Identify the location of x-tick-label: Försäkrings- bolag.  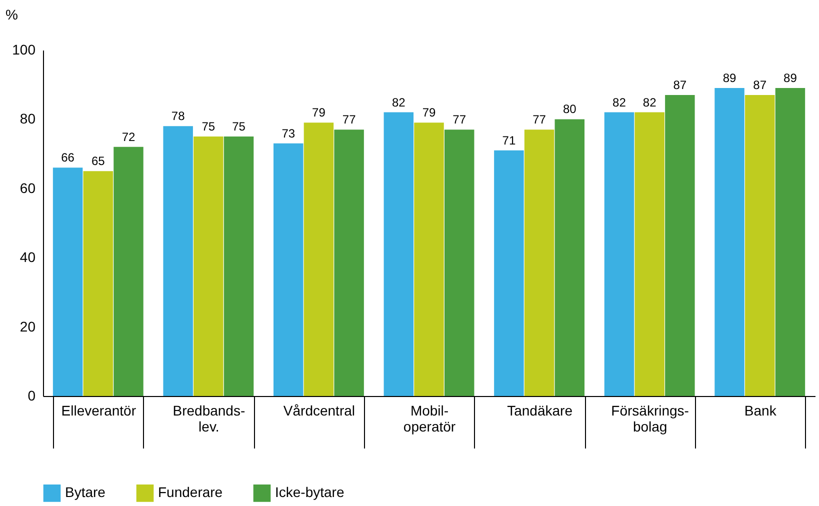
(650, 418).